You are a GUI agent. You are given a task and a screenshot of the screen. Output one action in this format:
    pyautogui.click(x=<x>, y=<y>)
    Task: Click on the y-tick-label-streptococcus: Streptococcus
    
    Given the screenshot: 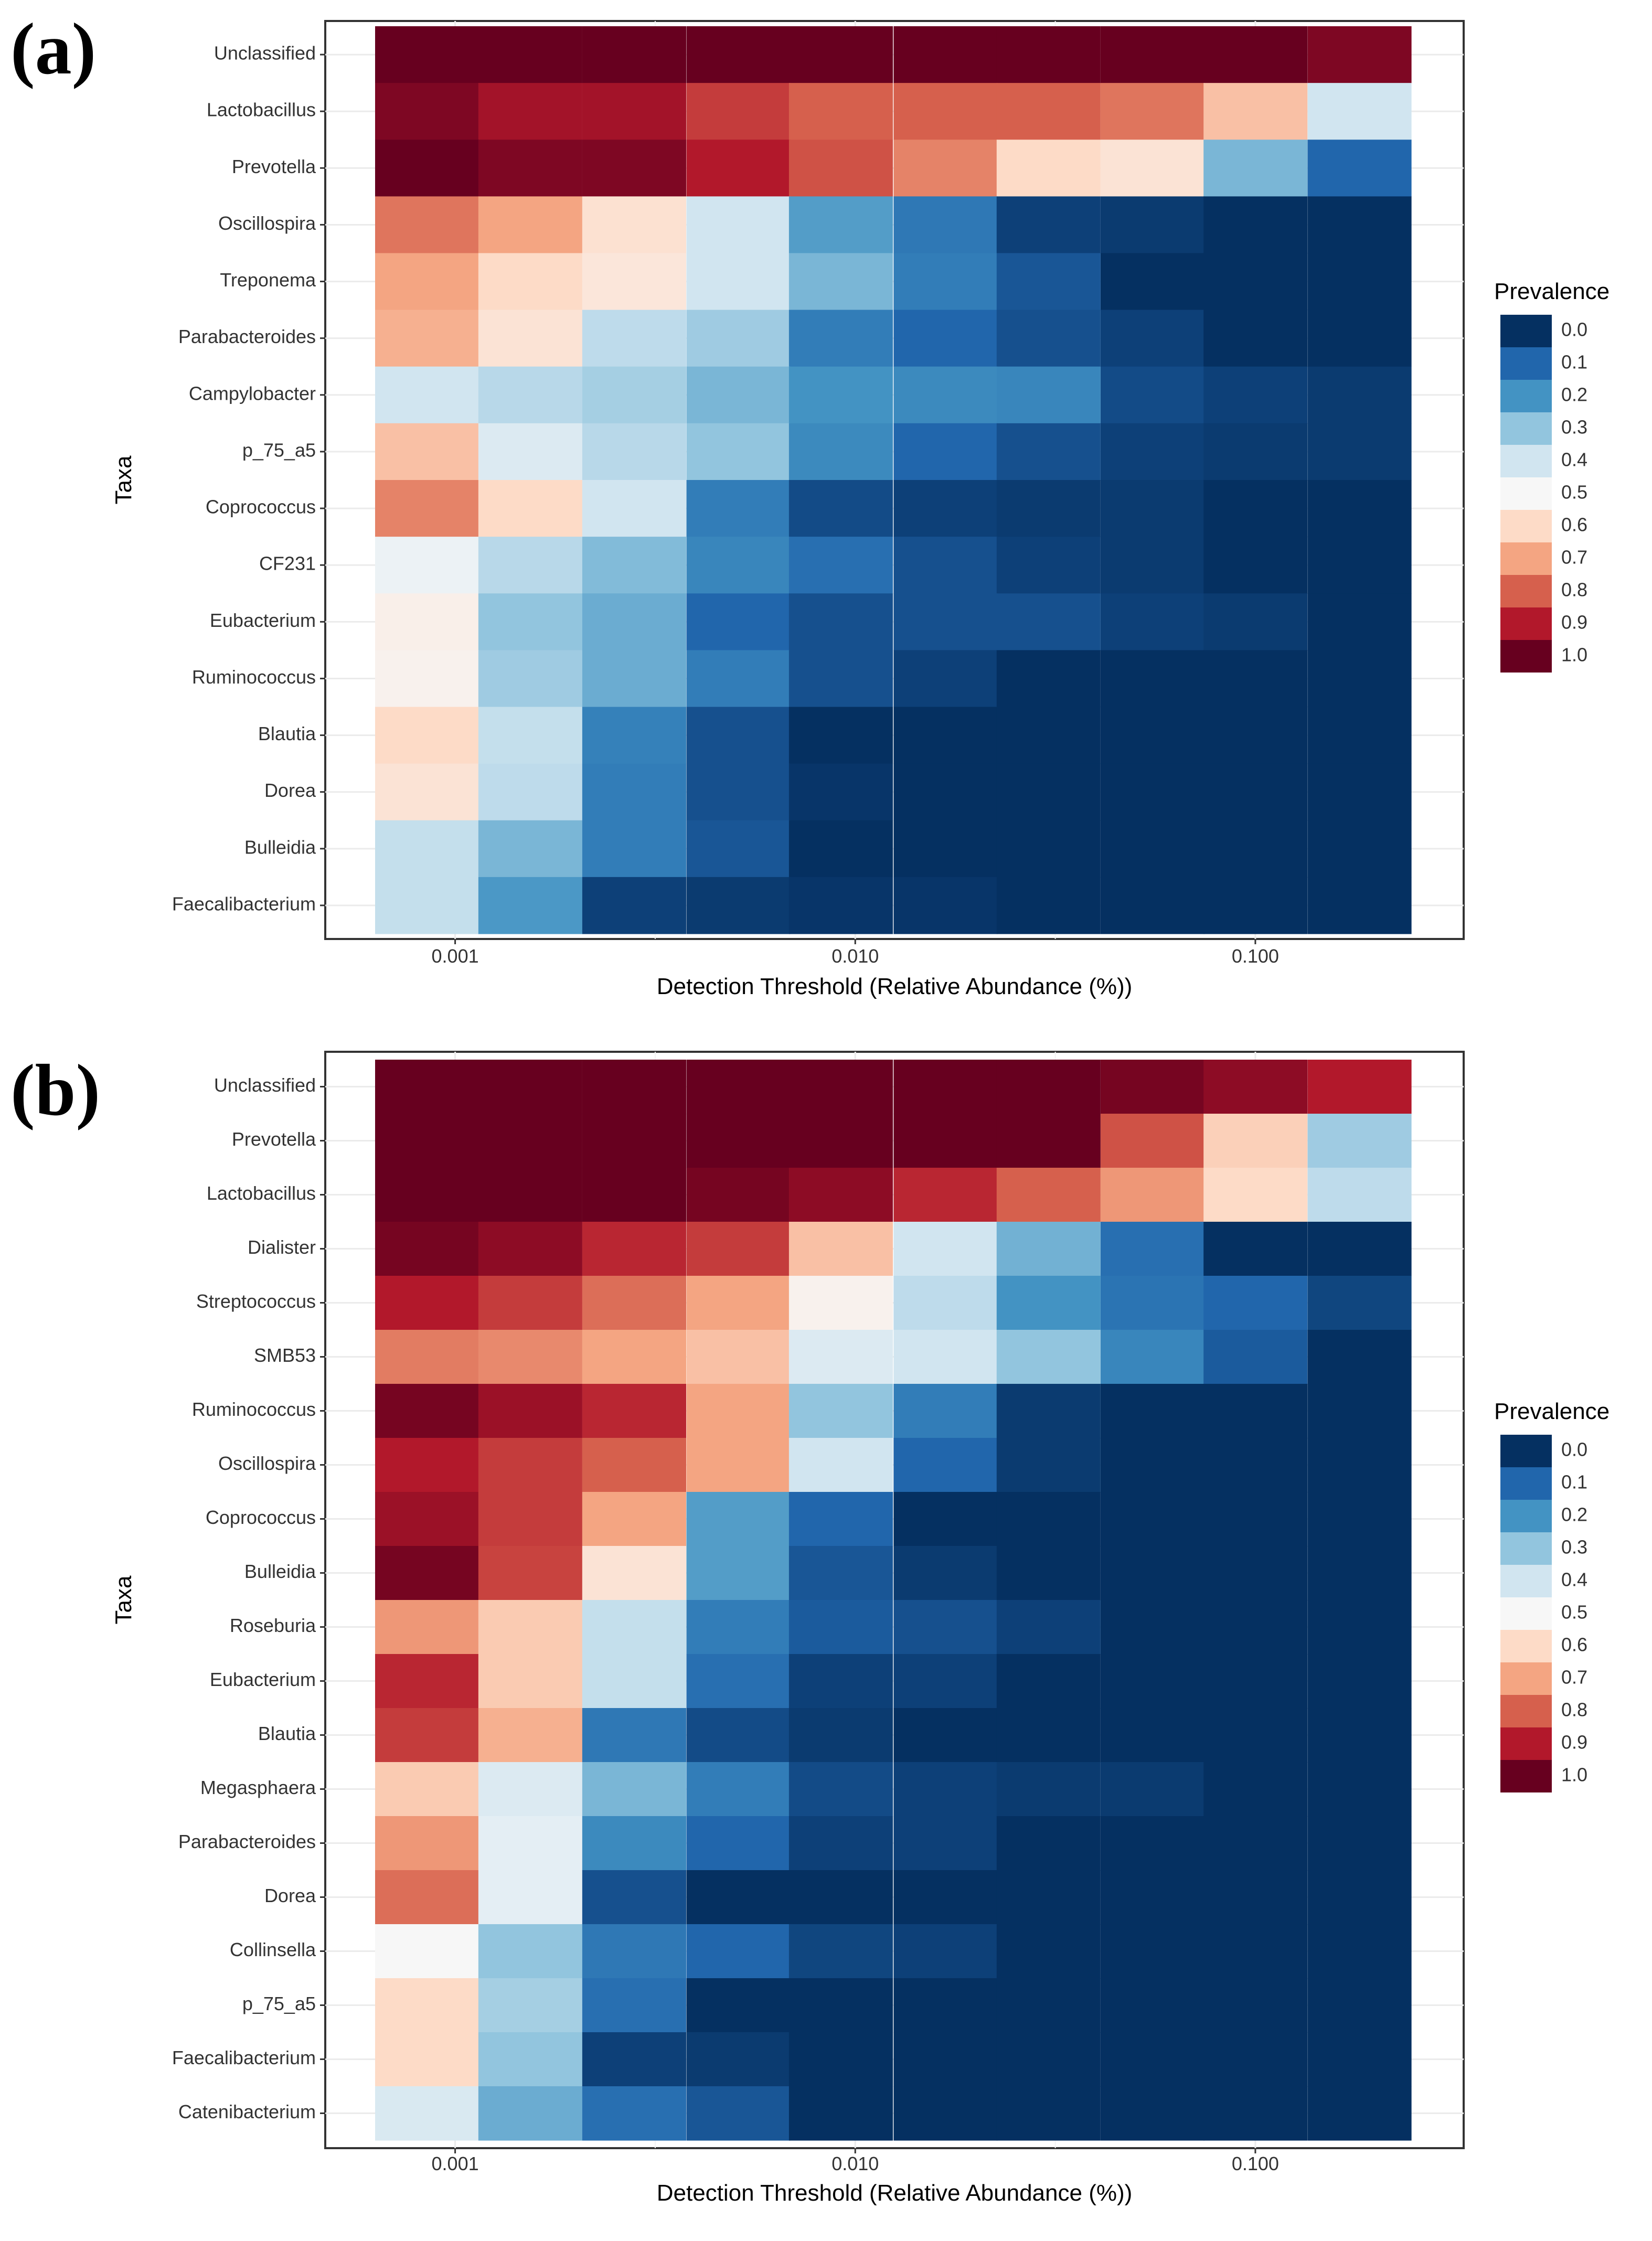 What is the action you would take?
    pyautogui.click(x=256, y=1301)
    